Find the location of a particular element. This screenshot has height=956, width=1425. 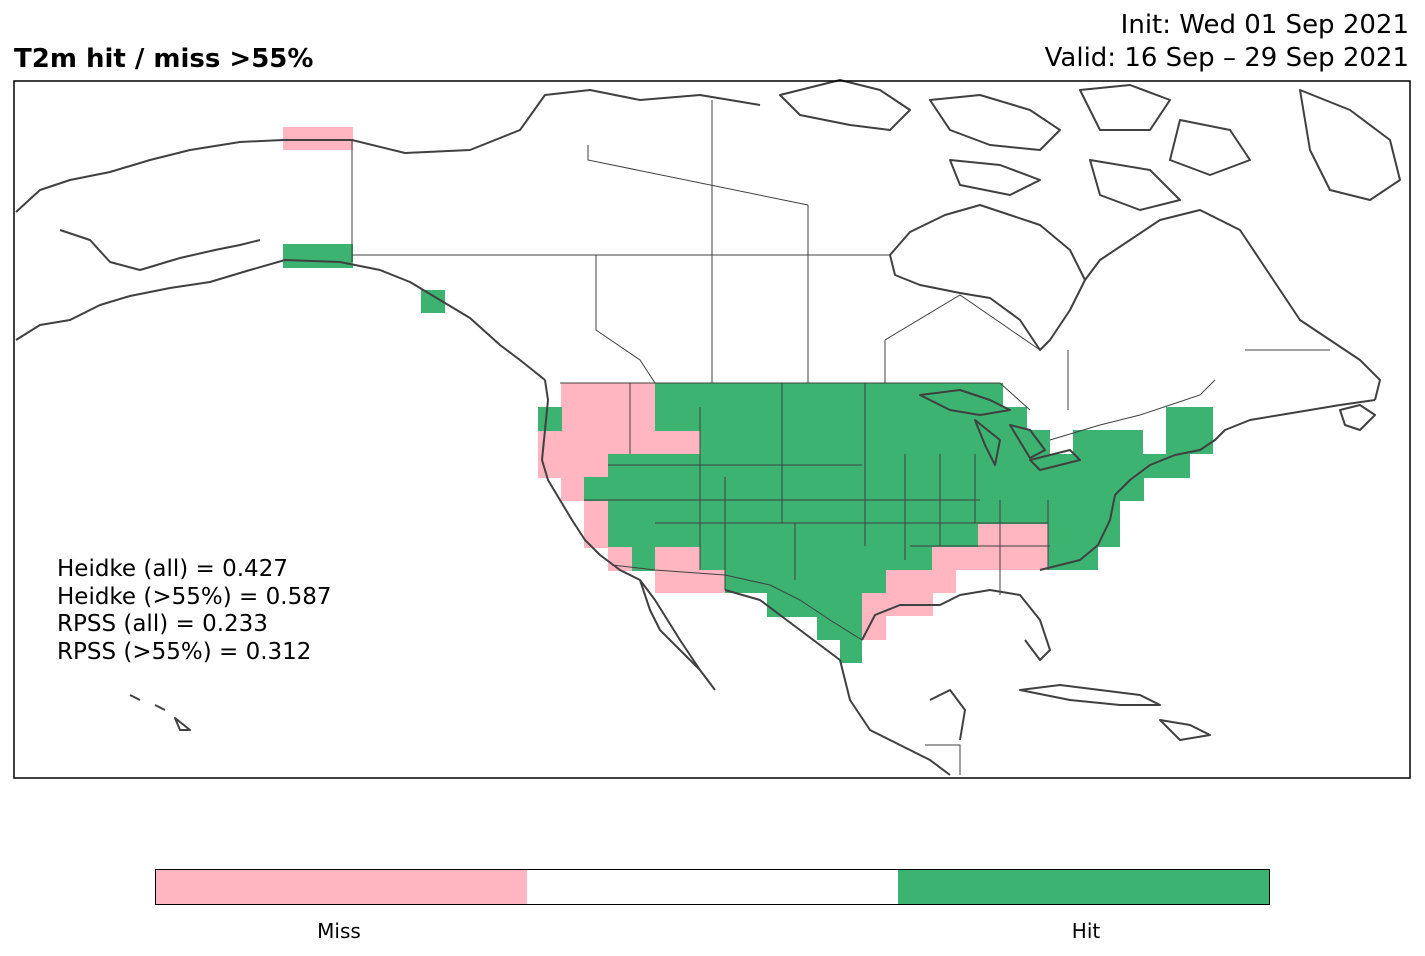

colorbar-neutral-segment is located at coordinates (712, 887).